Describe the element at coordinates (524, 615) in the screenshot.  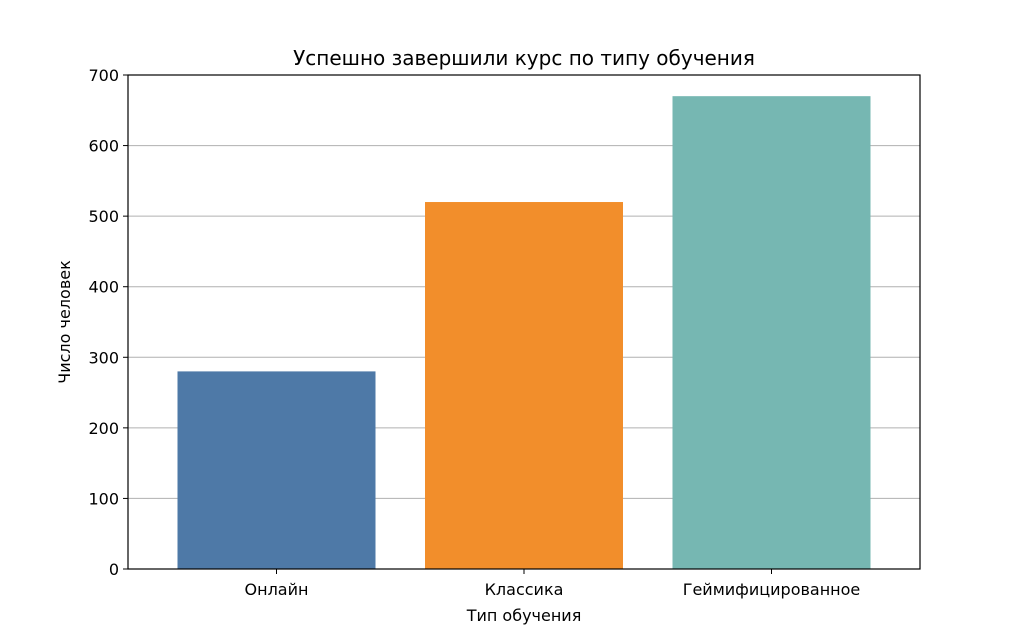
I see `x-axis-label: Тип обучения` at that location.